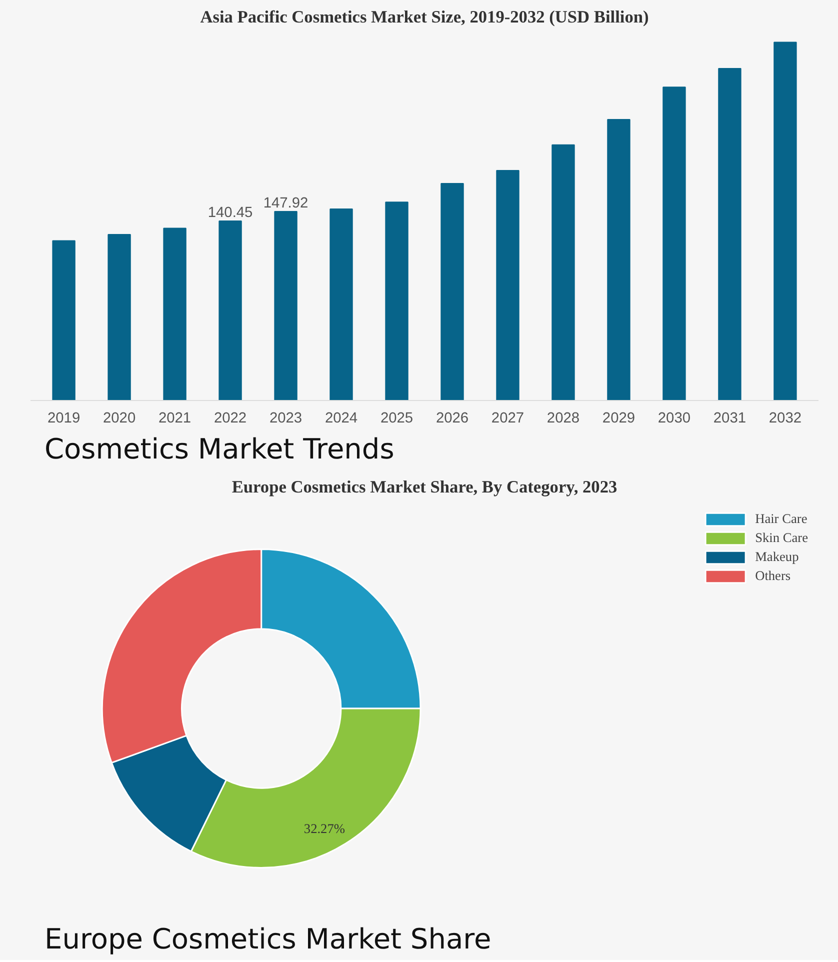  I want to click on x-tick-label: 2021, so click(175, 418).